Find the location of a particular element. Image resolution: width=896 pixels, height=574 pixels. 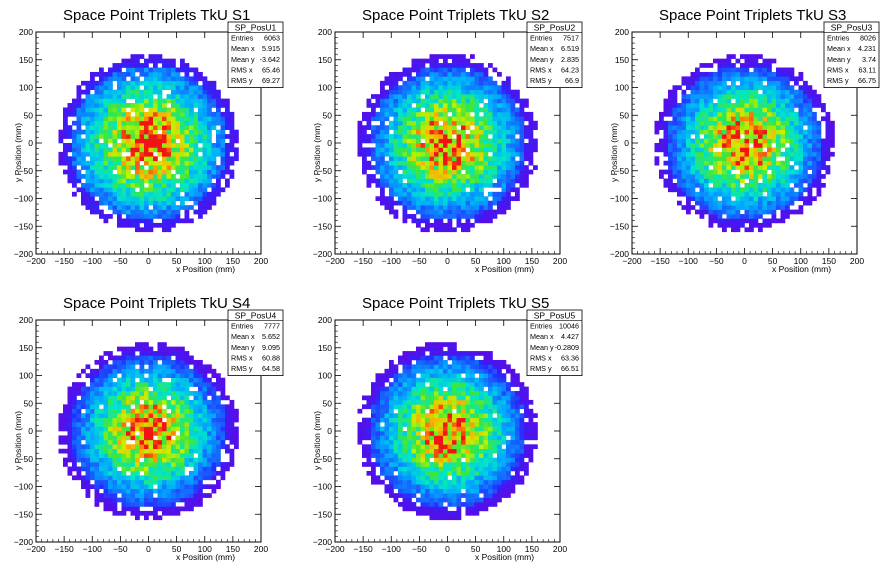

x-tick-label: 150 is located at coordinates (532, 261).